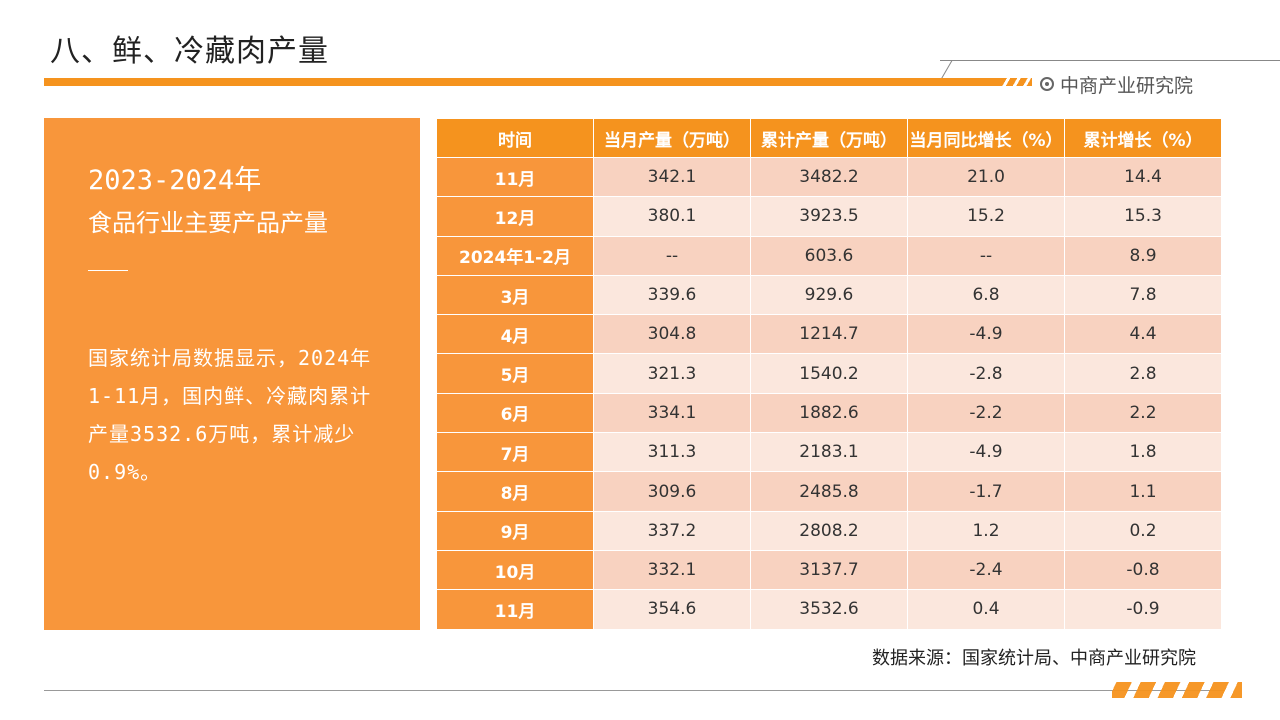  I want to click on table-cell: -2.4, so click(986, 570).